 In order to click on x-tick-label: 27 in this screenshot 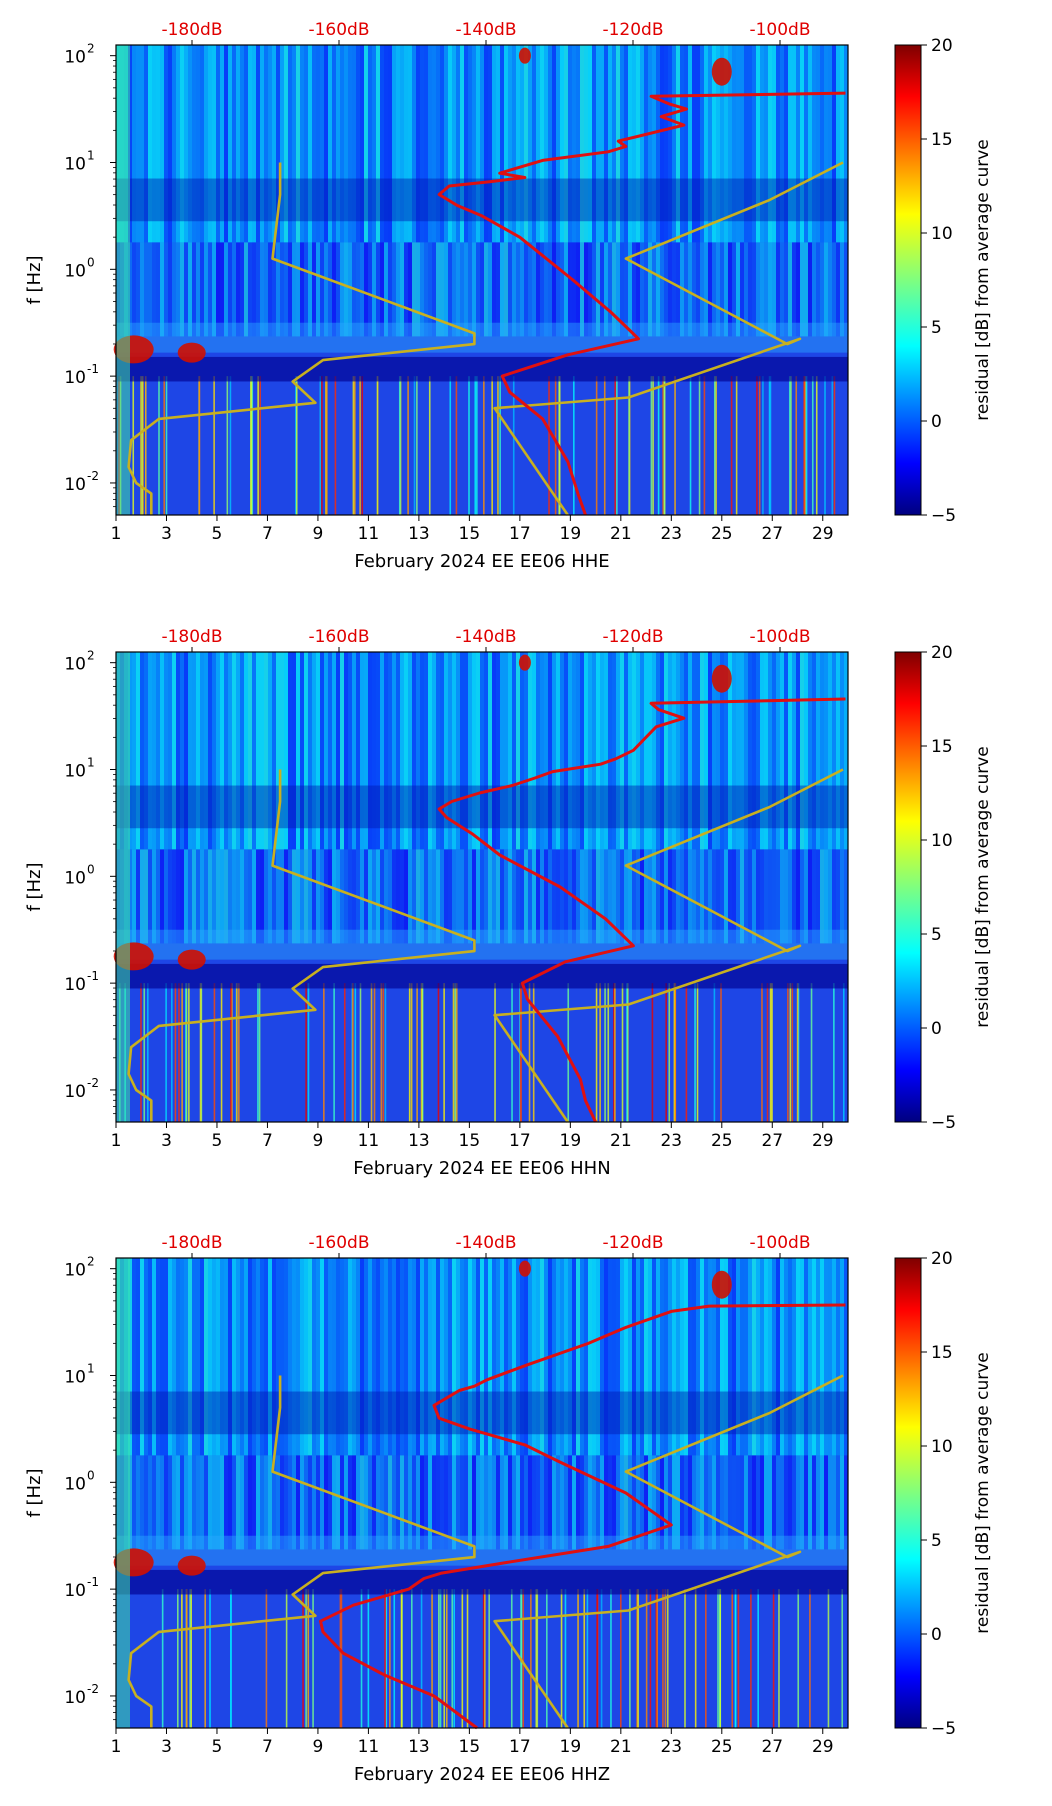, I will do `click(772, 1141)`.